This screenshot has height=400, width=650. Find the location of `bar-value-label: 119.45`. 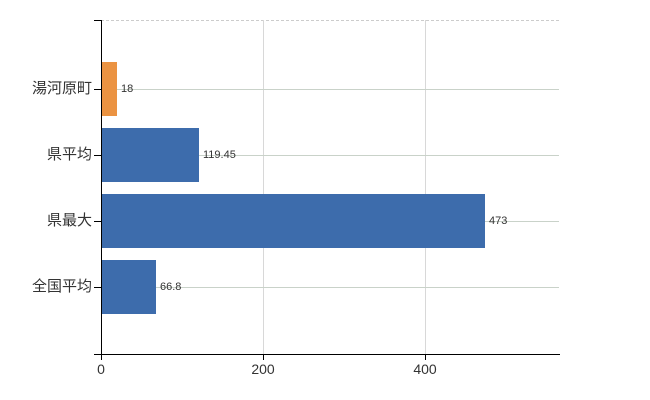

bar-value-label: 119.45 is located at coordinates (219, 155).